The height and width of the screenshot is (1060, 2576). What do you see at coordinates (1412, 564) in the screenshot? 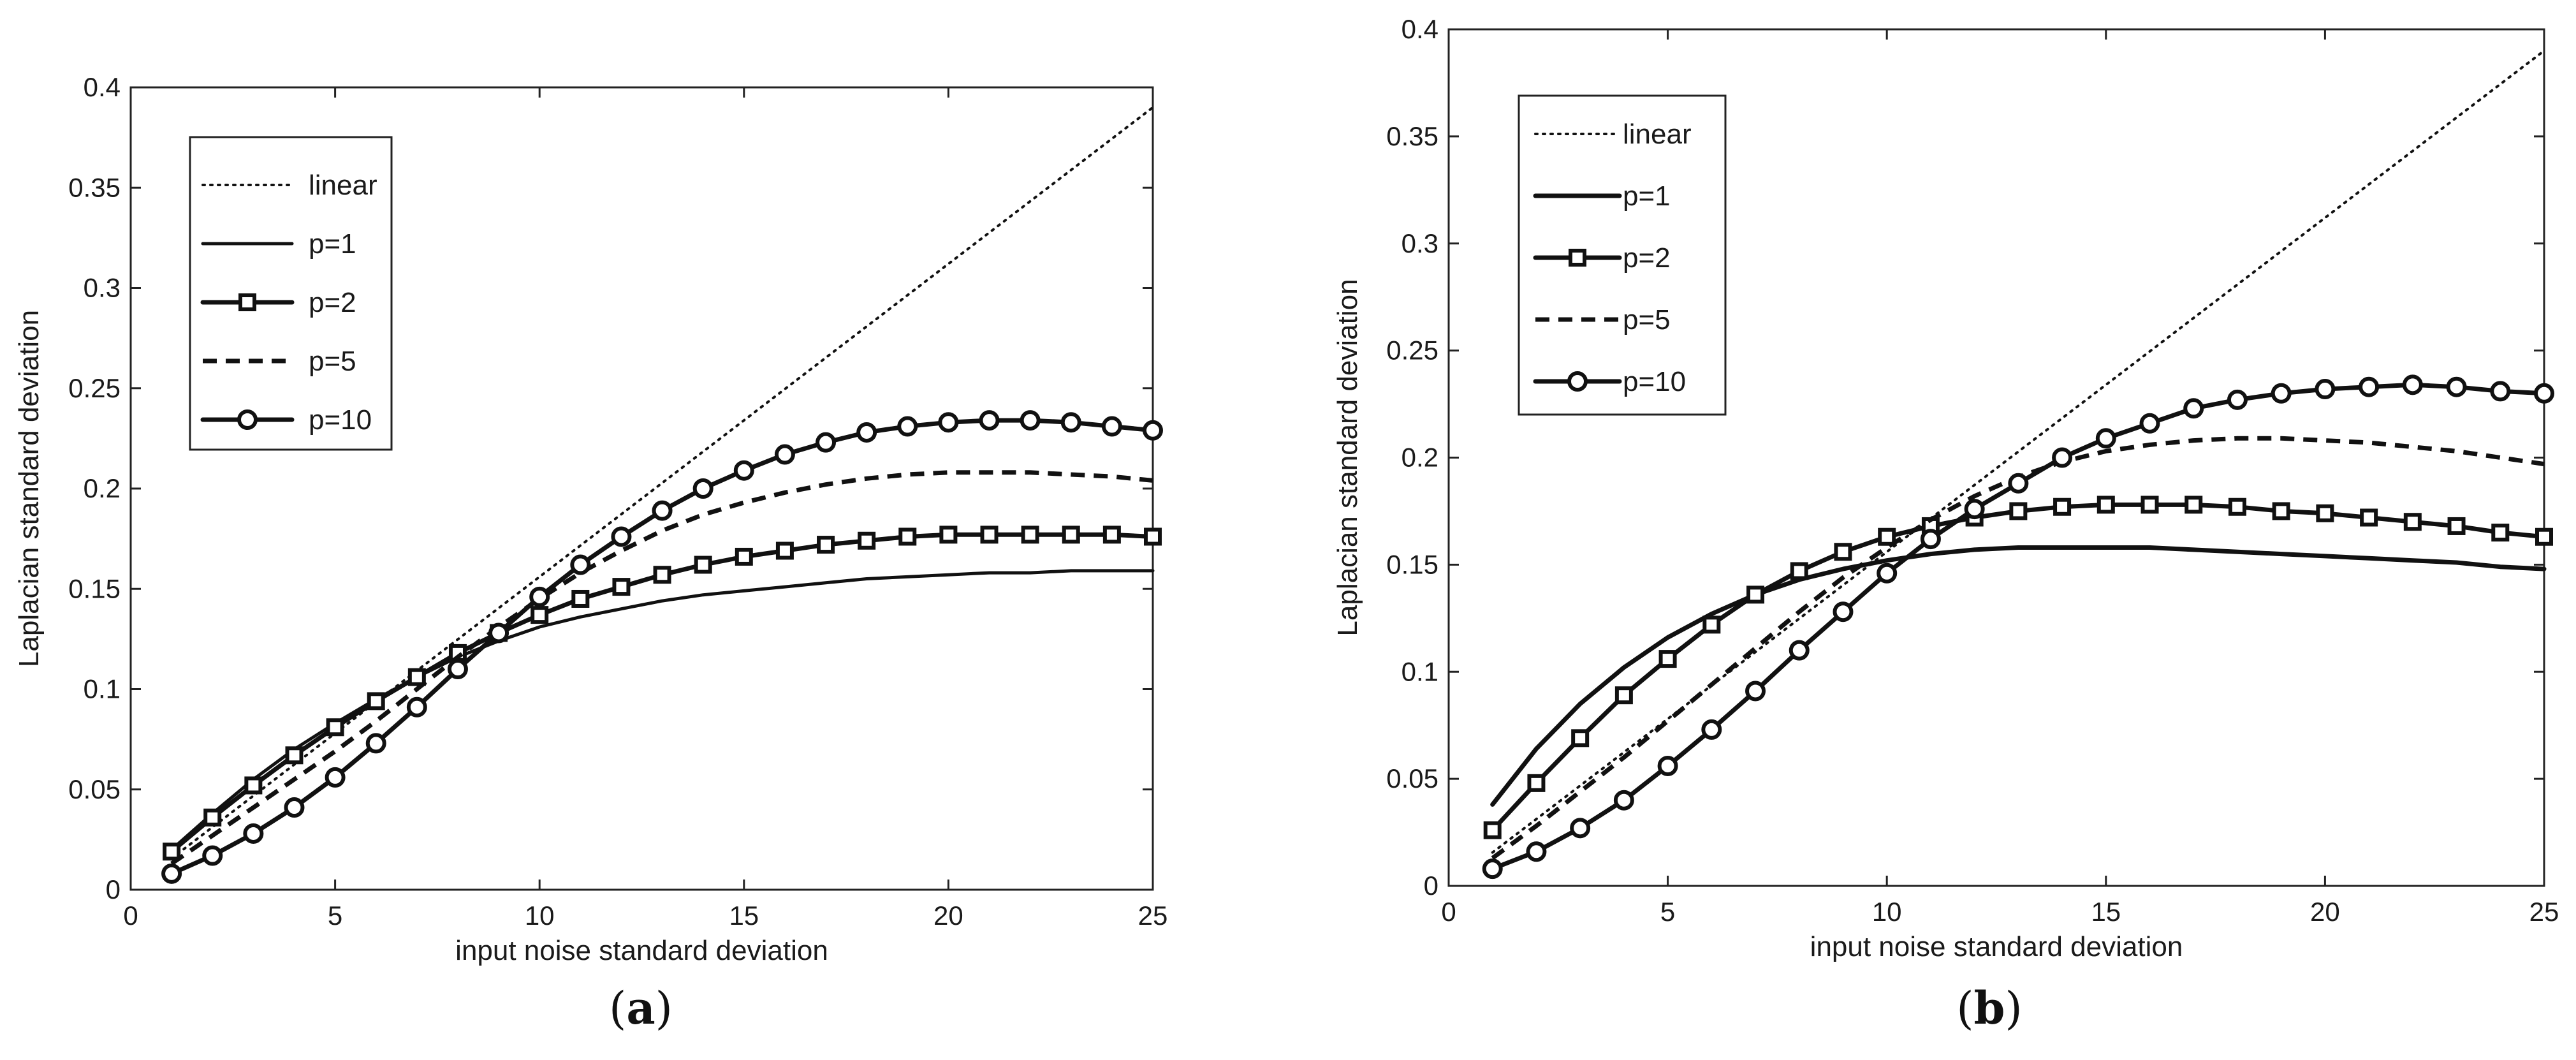
I see `y-tick-label: 0.15` at bounding box center [1412, 564].